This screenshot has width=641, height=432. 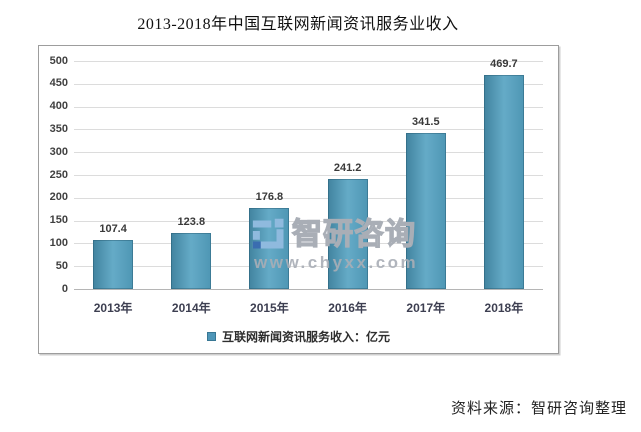 I want to click on x-axis-label: 2018年, so click(x=504, y=308).